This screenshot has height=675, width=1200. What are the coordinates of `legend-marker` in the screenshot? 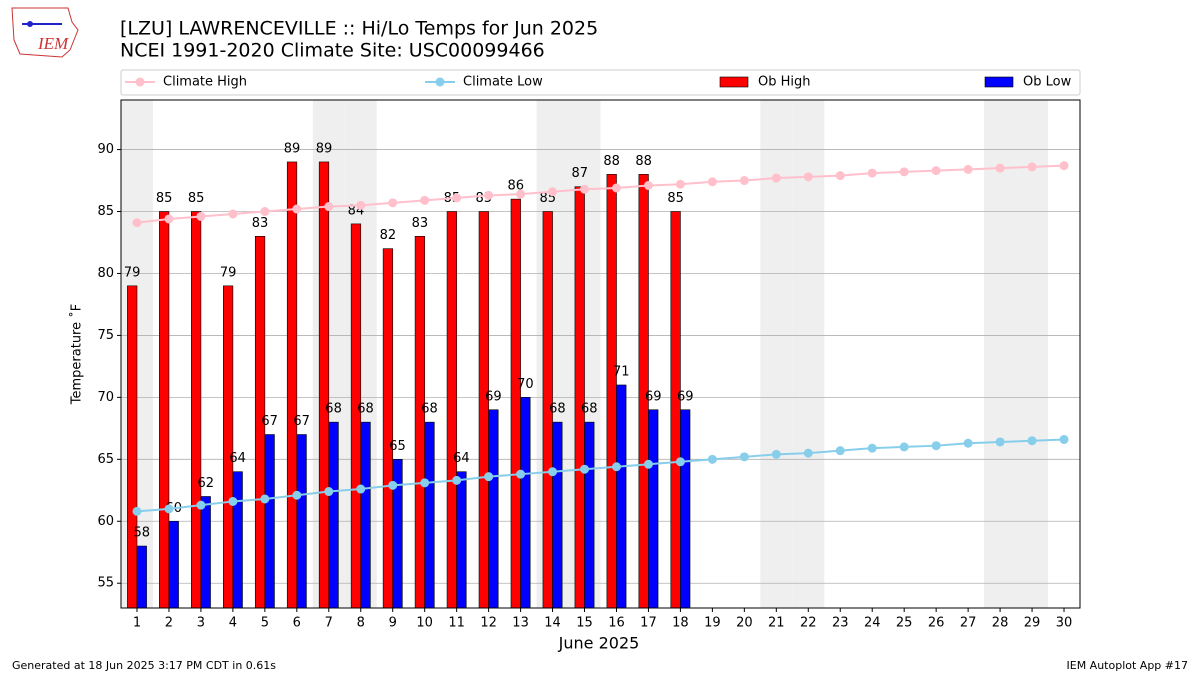 It's located at (140, 82).